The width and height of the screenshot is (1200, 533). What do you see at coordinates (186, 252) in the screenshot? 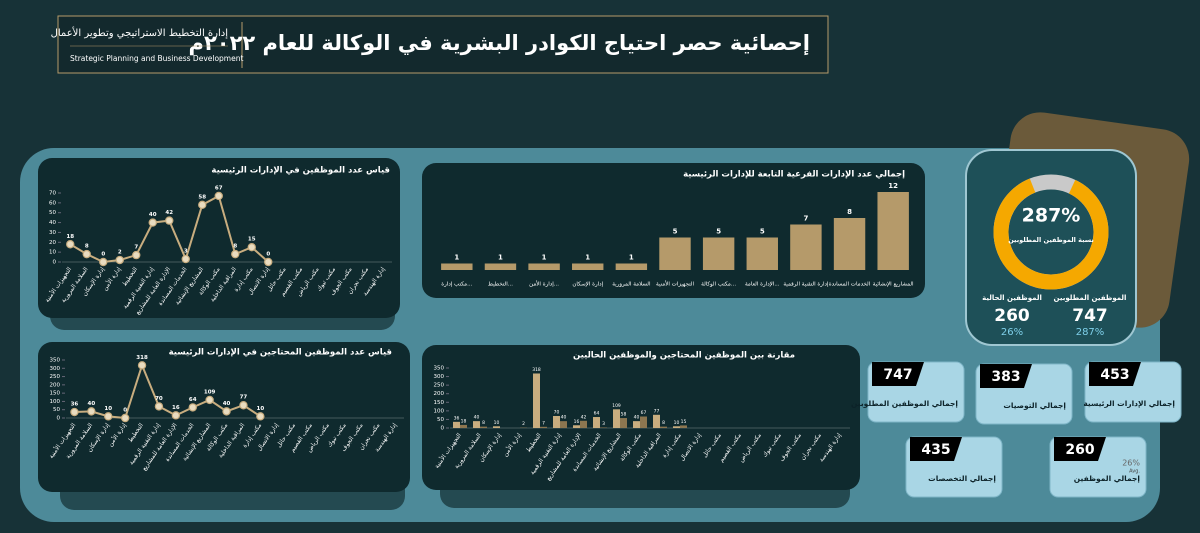
I see `data-label: 3` at bounding box center [186, 252].